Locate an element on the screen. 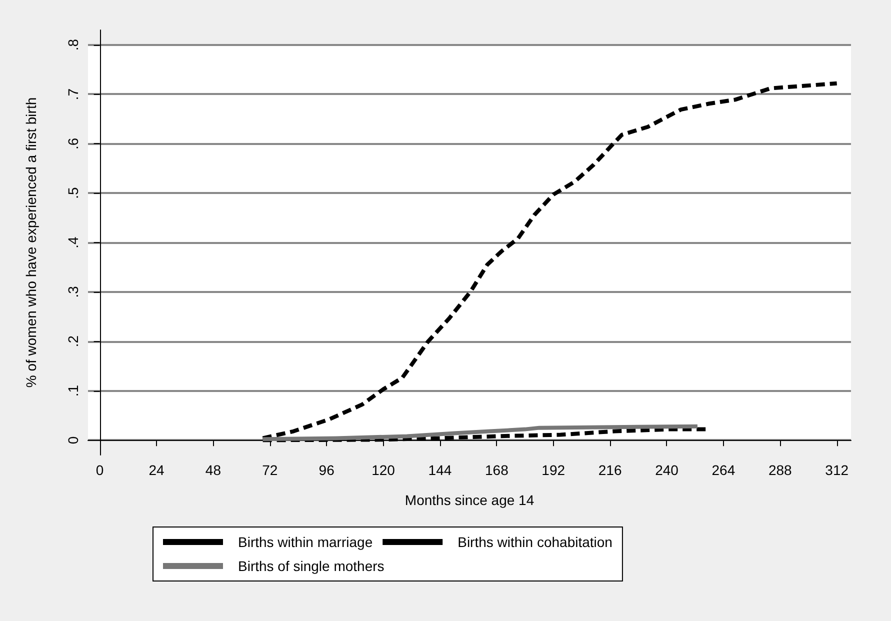 This screenshot has height=621, width=891. x-axis-title: Months since age 14 is located at coordinates (469, 500).